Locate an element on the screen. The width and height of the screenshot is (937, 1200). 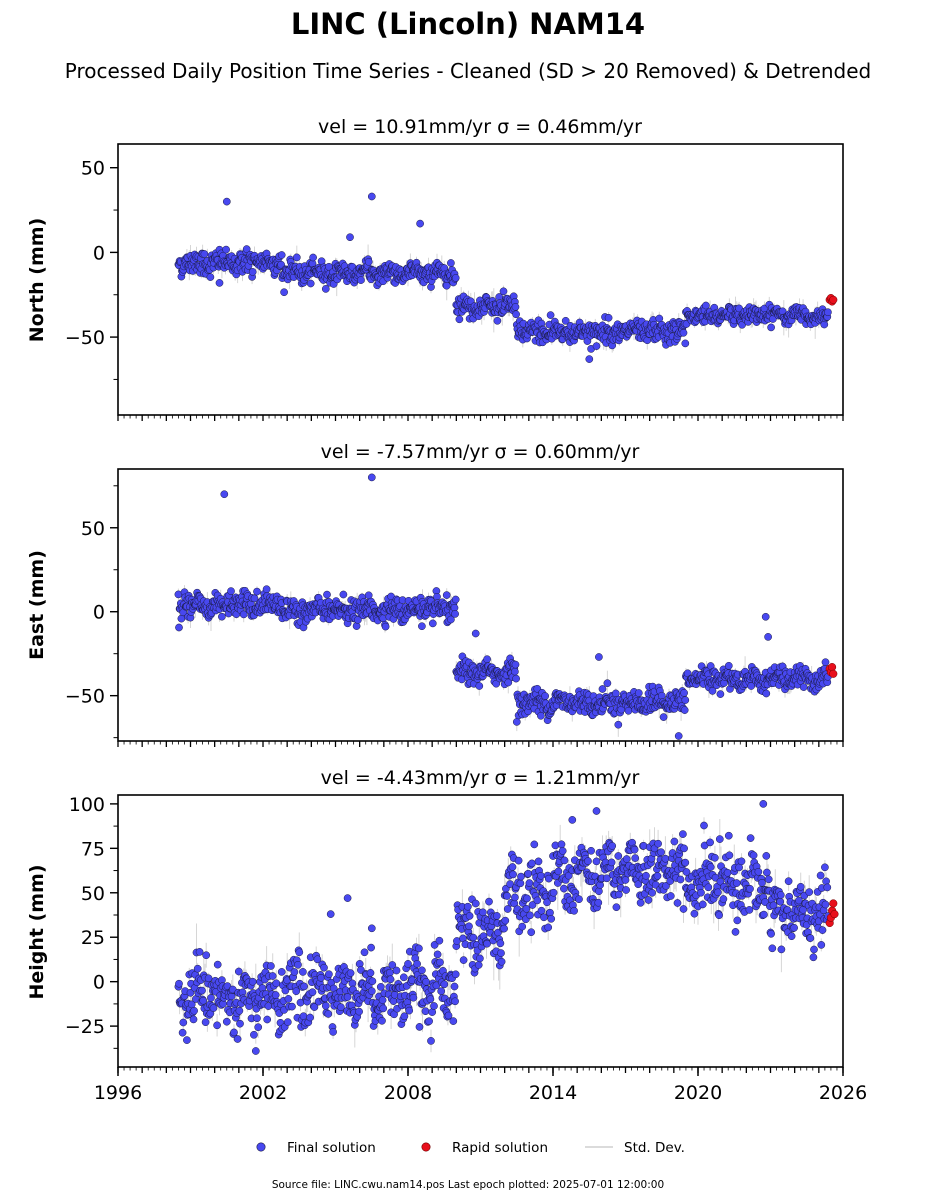
panel-north-title: vel = 10.91mm/yr σ = 0.46mm/yr is located at coordinates (480, 127).